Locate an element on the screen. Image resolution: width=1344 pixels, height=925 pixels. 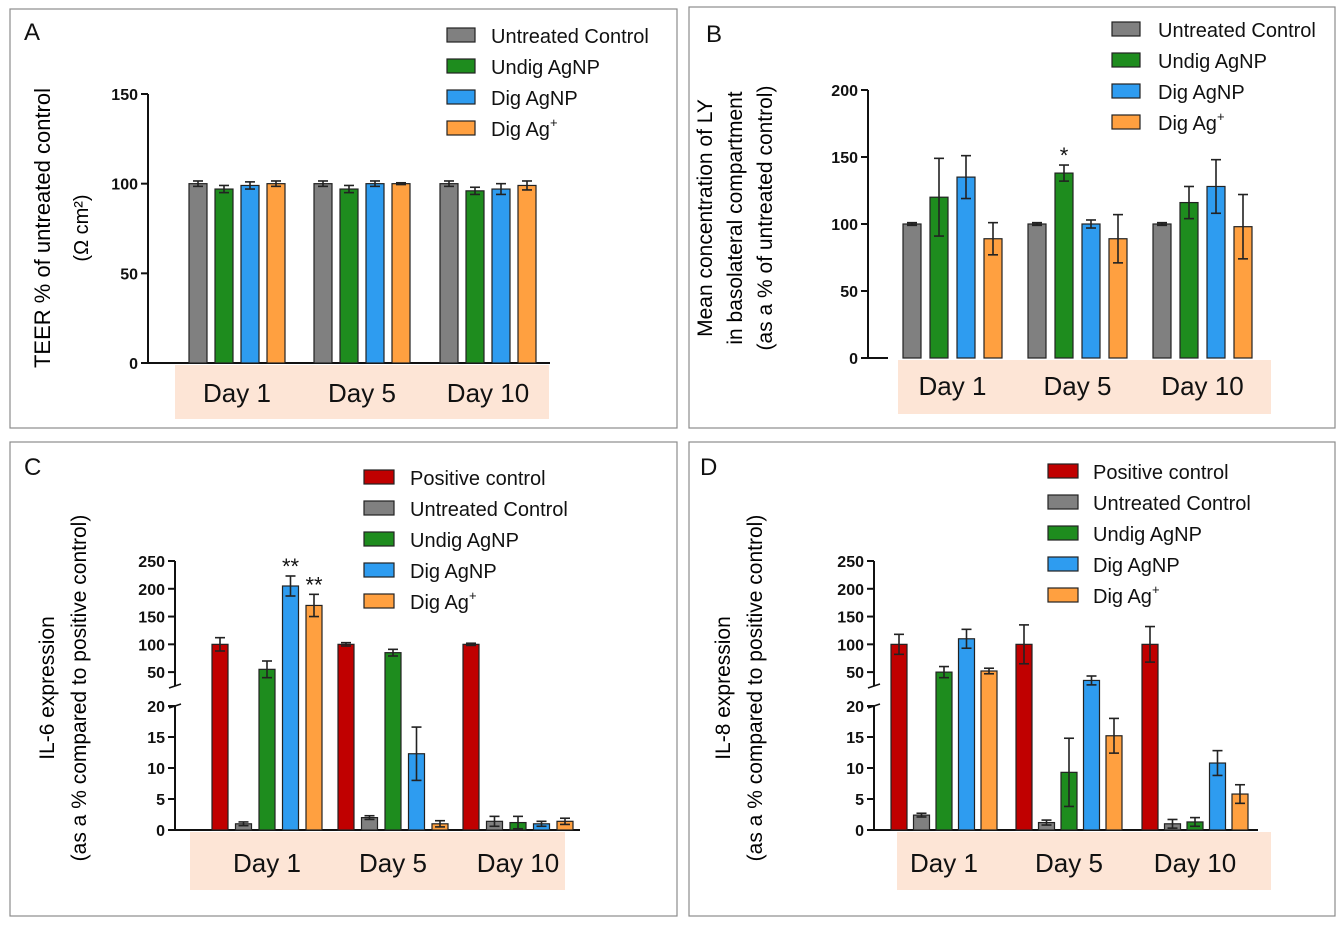
y-axis-subtitle: (Ω cm²) is located at coordinates (82, 227).